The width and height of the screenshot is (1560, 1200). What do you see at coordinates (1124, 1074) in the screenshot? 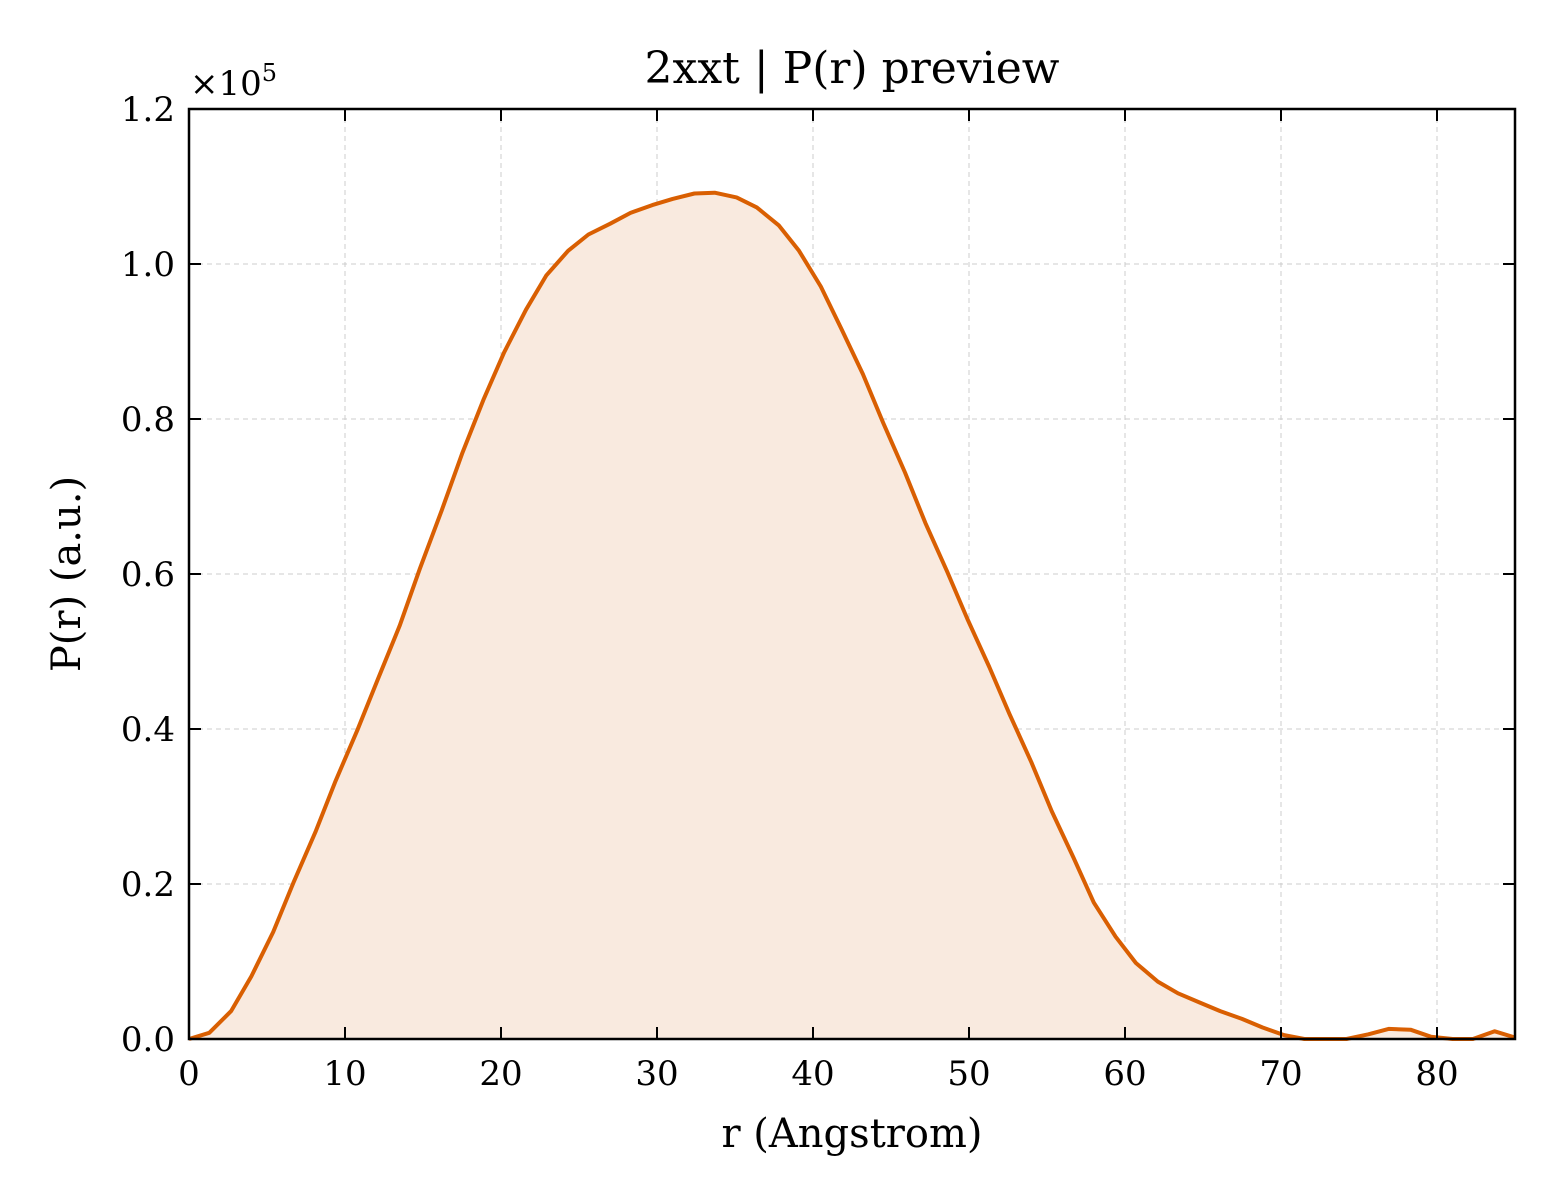
I see `x-tick-label: 60` at bounding box center [1124, 1074].